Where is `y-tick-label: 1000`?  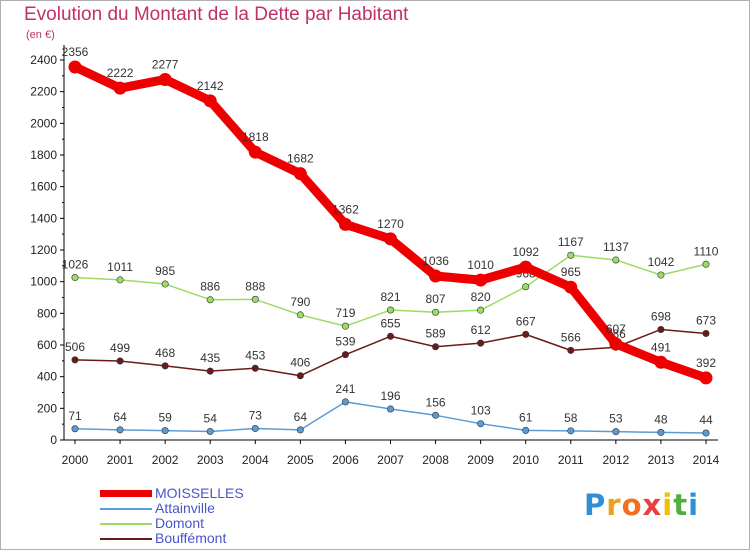 y-tick-label: 1000 is located at coordinates (43, 282).